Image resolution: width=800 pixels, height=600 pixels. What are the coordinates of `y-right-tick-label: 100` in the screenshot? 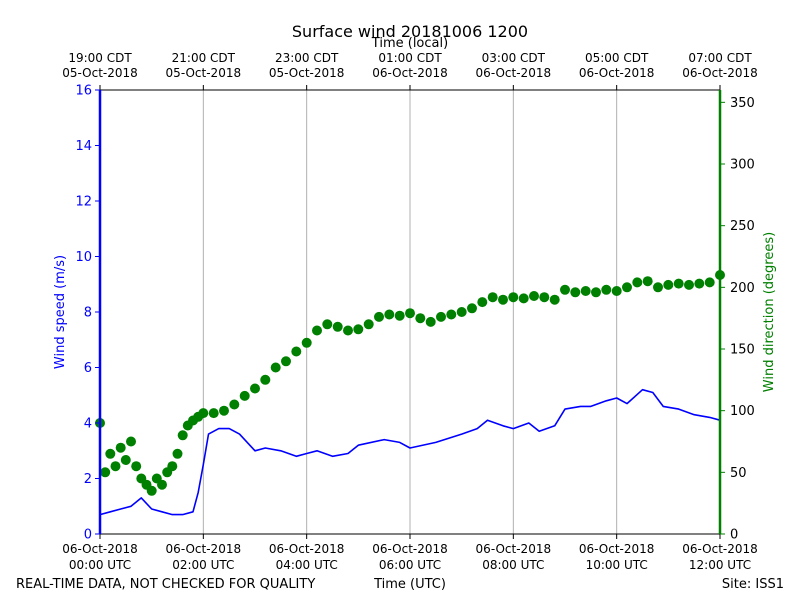 It's located at (742, 411).